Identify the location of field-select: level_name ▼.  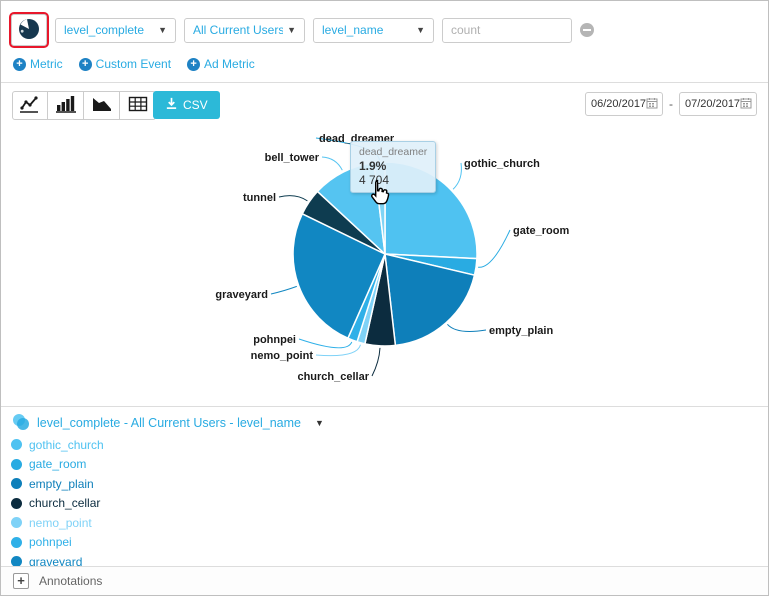
(373, 30).